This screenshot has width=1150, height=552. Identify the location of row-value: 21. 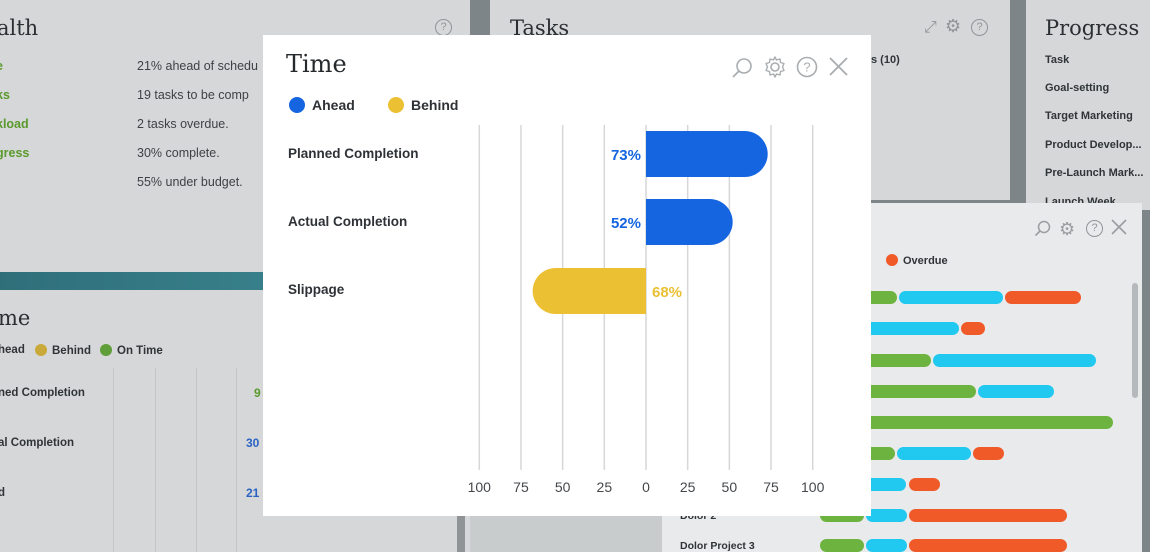
(253, 493).